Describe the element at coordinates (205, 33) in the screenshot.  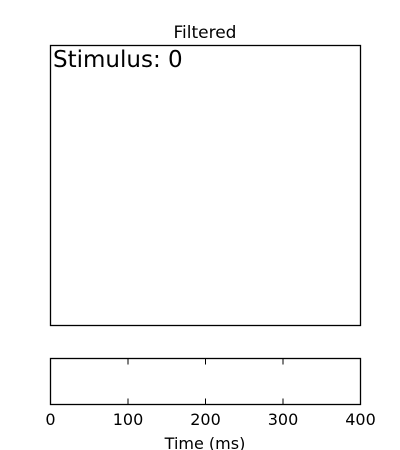
I see `chart-title: Filtered` at that location.